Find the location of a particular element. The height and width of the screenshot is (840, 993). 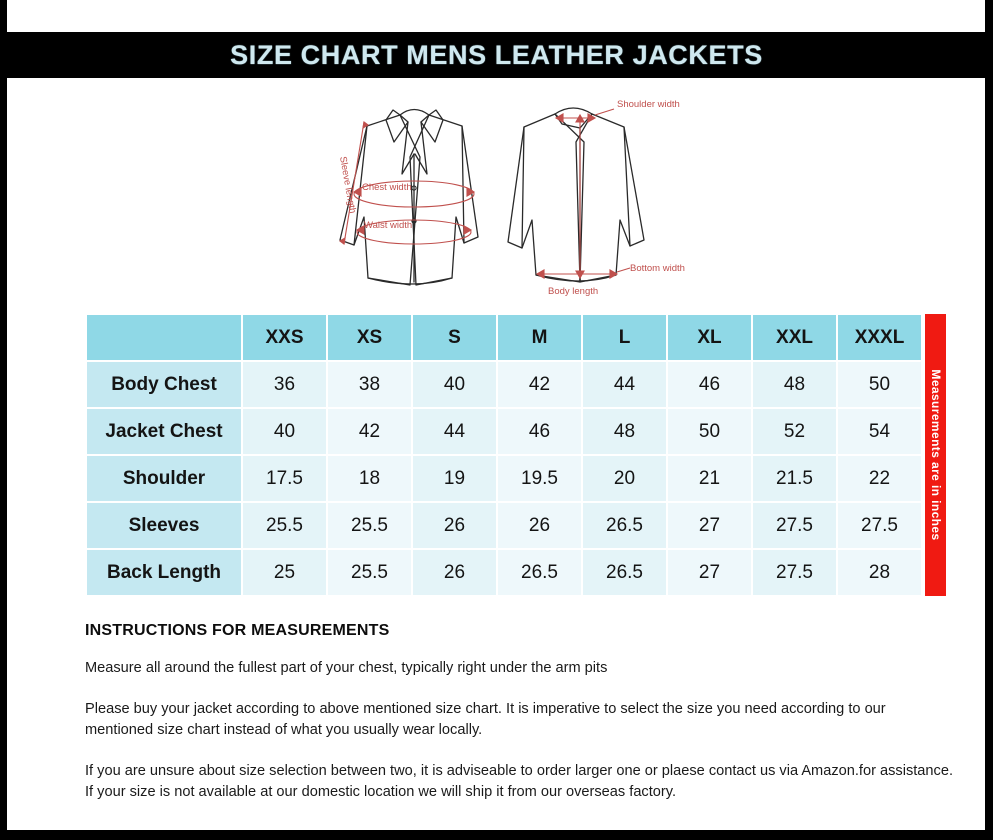

label-chest-width: Chest width is located at coordinates (387, 187).